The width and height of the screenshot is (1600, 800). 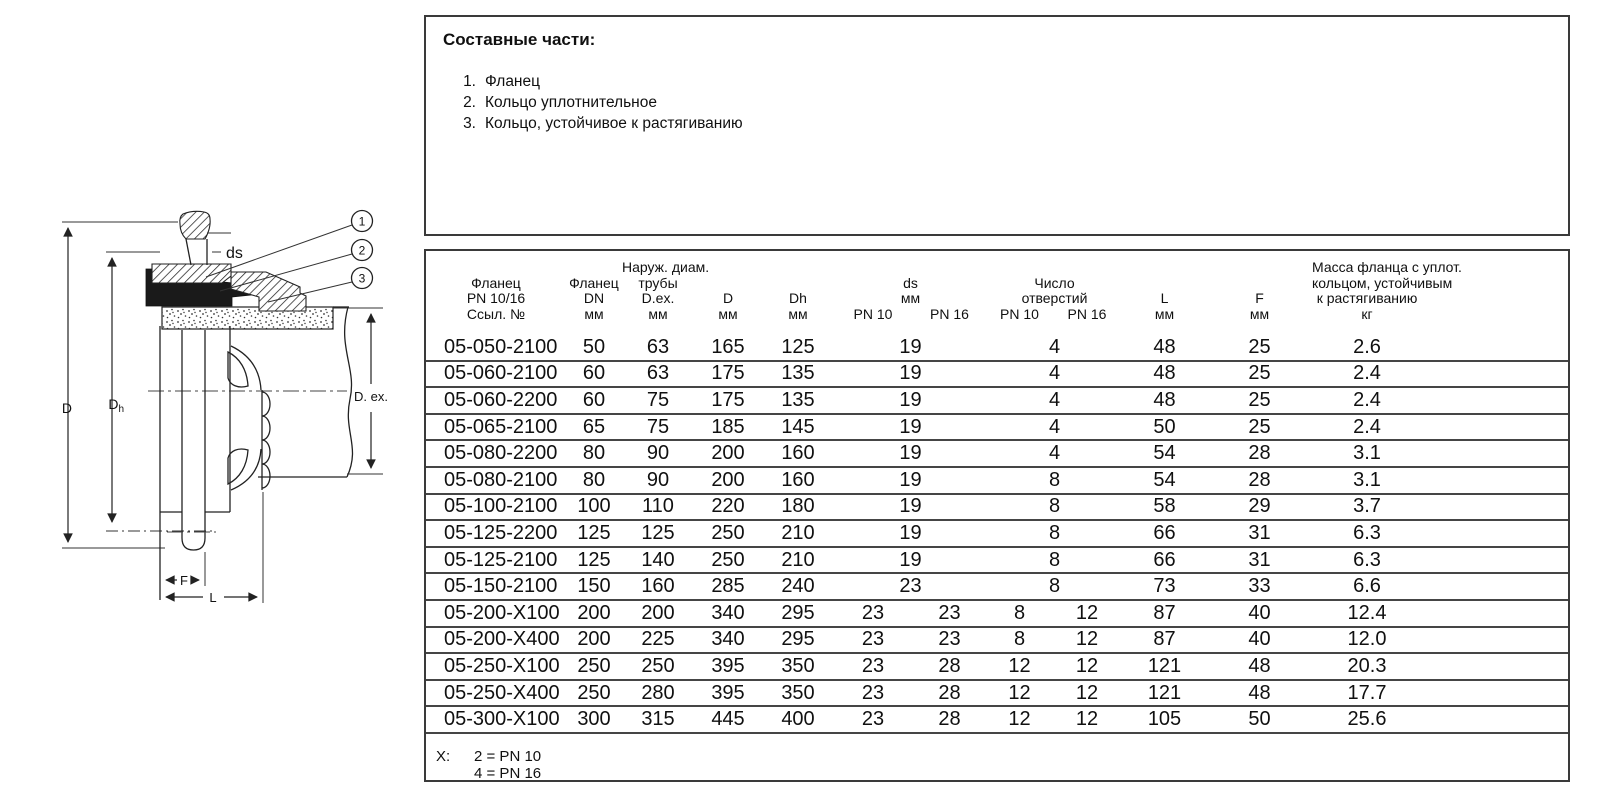 I want to click on cell-ref: 05-250-X100, so click(x=496, y=667).